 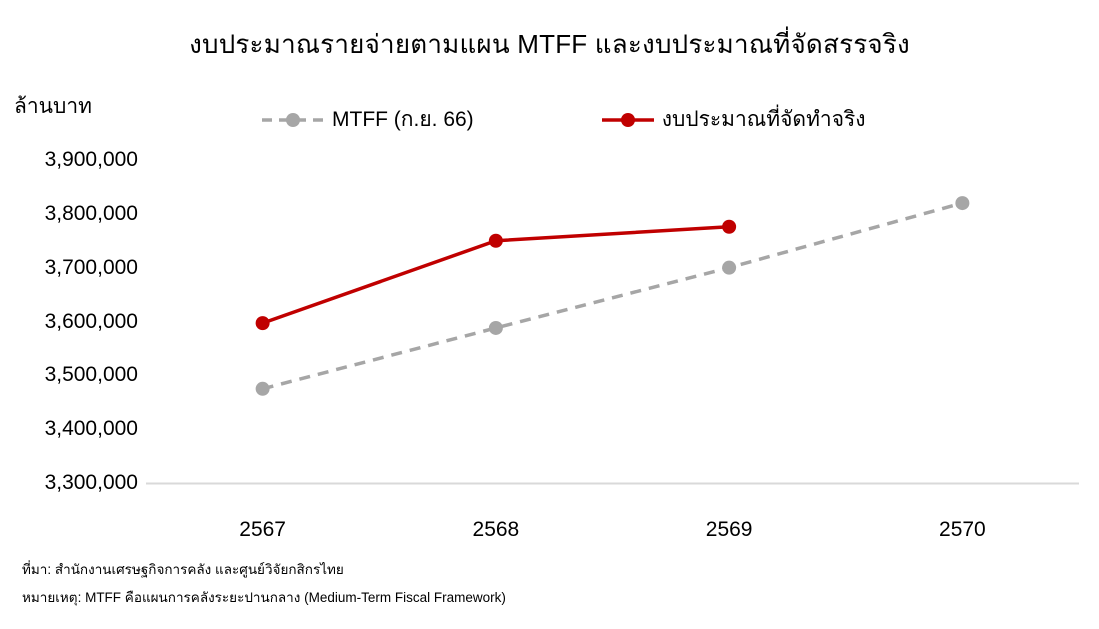 What do you see at coordinates (262, 529) in the screenshot?
I see `x-axis-tick-label: 2567` at bounding box center [262, 529].